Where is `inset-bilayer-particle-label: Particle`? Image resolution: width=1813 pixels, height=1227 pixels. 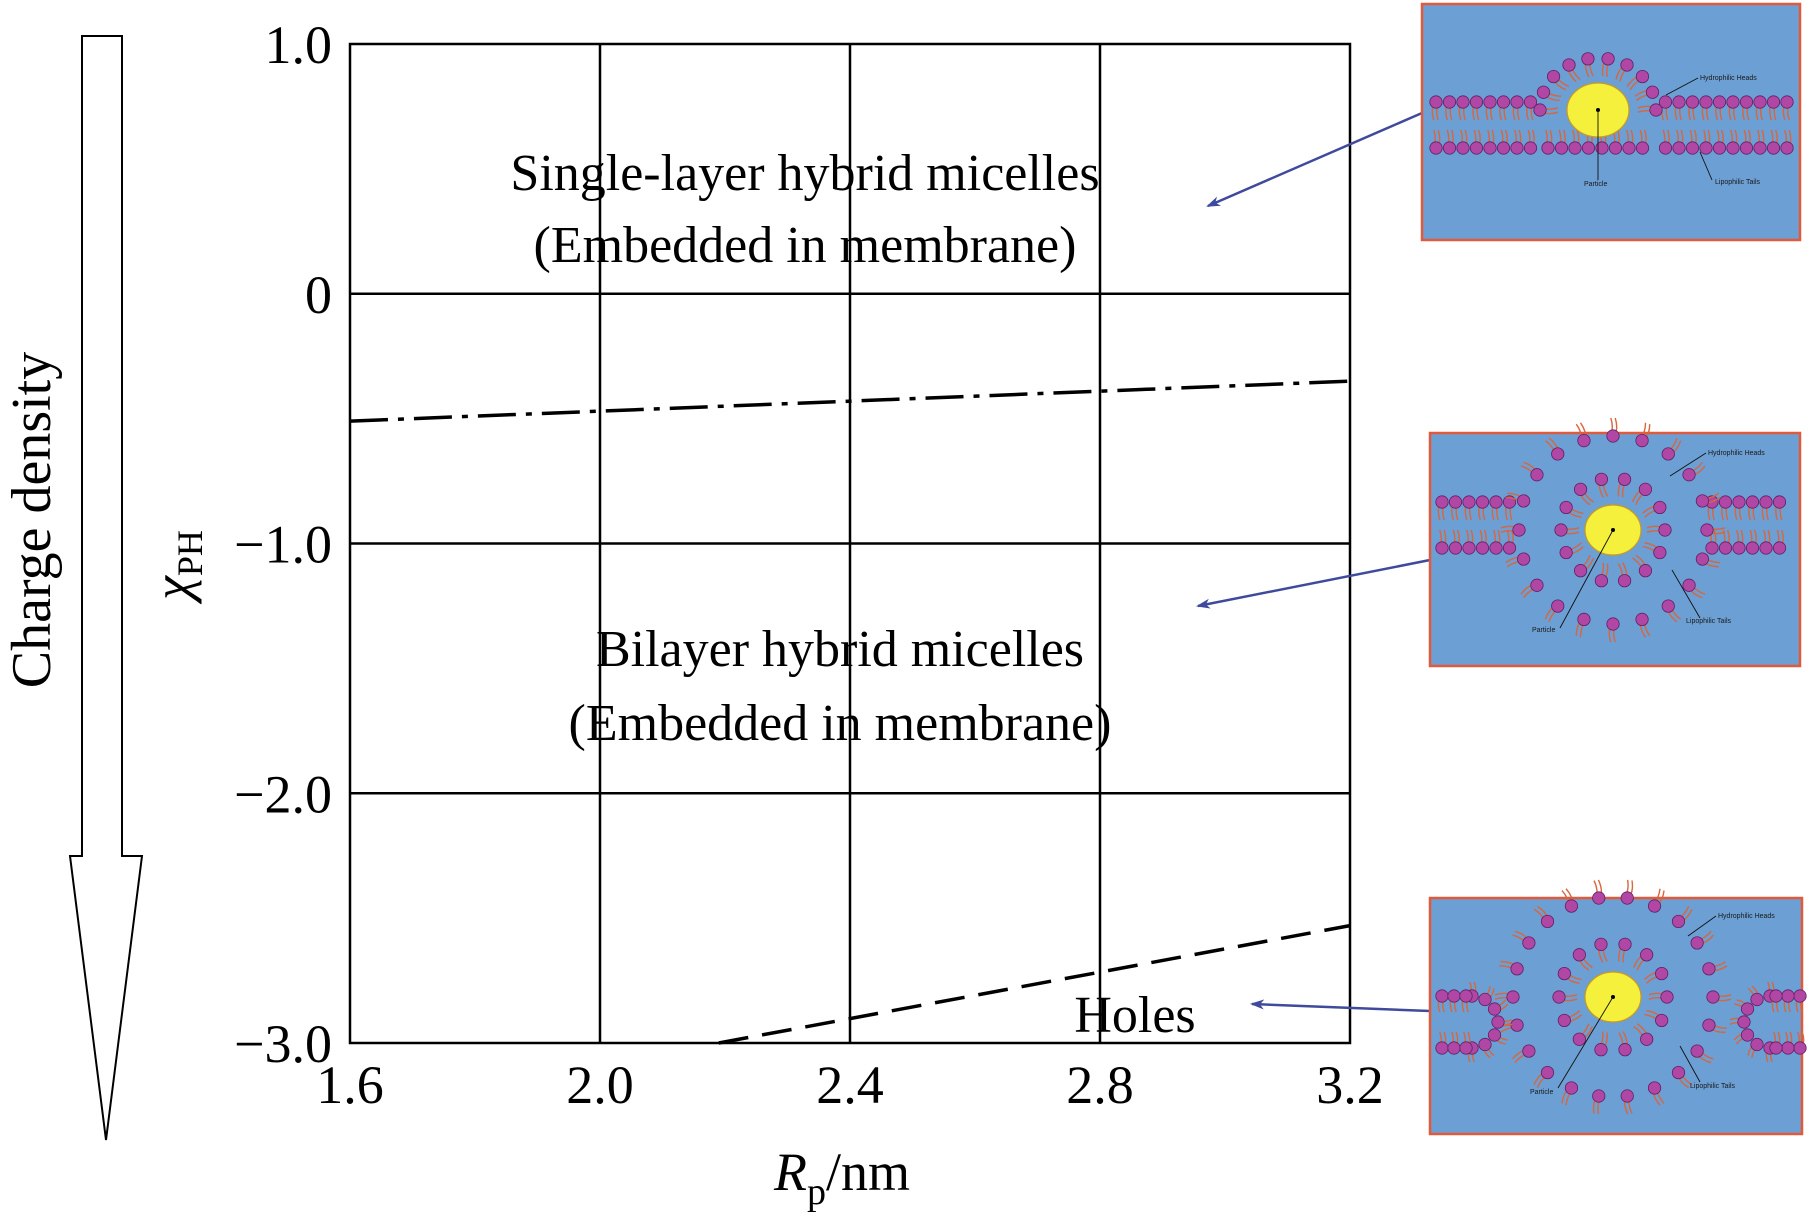 inset-bilayer-particle-label: Particle is located at coordinates (1543, 630).